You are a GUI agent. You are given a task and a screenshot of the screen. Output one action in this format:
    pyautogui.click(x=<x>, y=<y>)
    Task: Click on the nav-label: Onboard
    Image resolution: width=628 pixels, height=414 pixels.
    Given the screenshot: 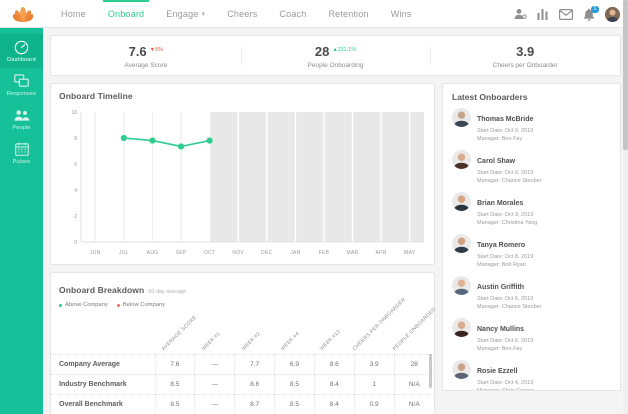 What is the action you would take?
    pyautogui.click(x=126, y=13)
    